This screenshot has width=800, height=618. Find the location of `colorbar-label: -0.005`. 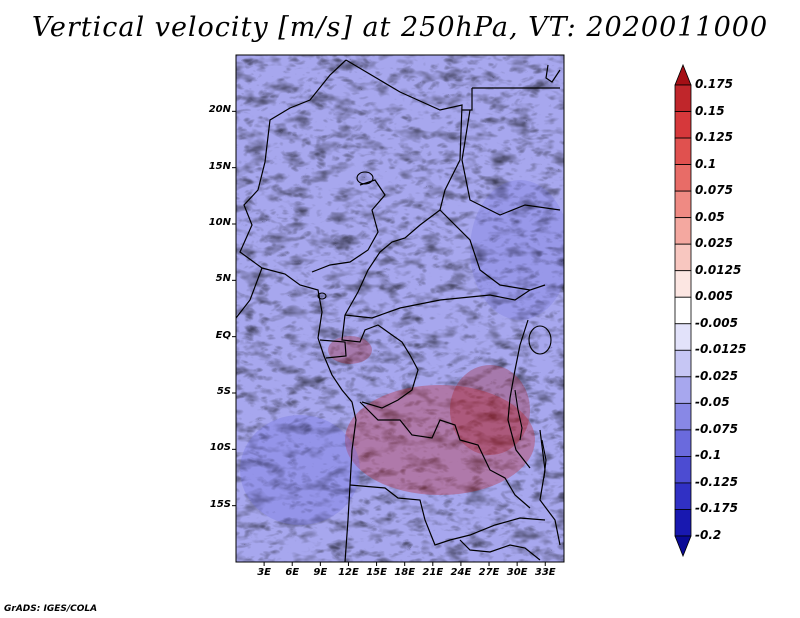

colorbar-label: -0.005 is located at coordinates (716, 322).